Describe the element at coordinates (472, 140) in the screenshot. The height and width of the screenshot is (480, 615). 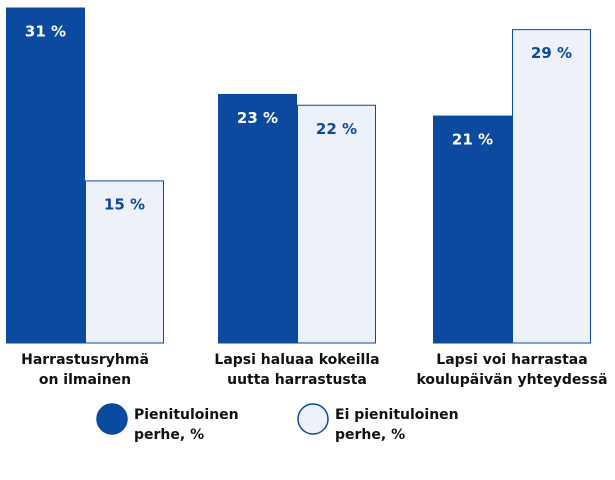
I see `value-label: 21 %` at that location.